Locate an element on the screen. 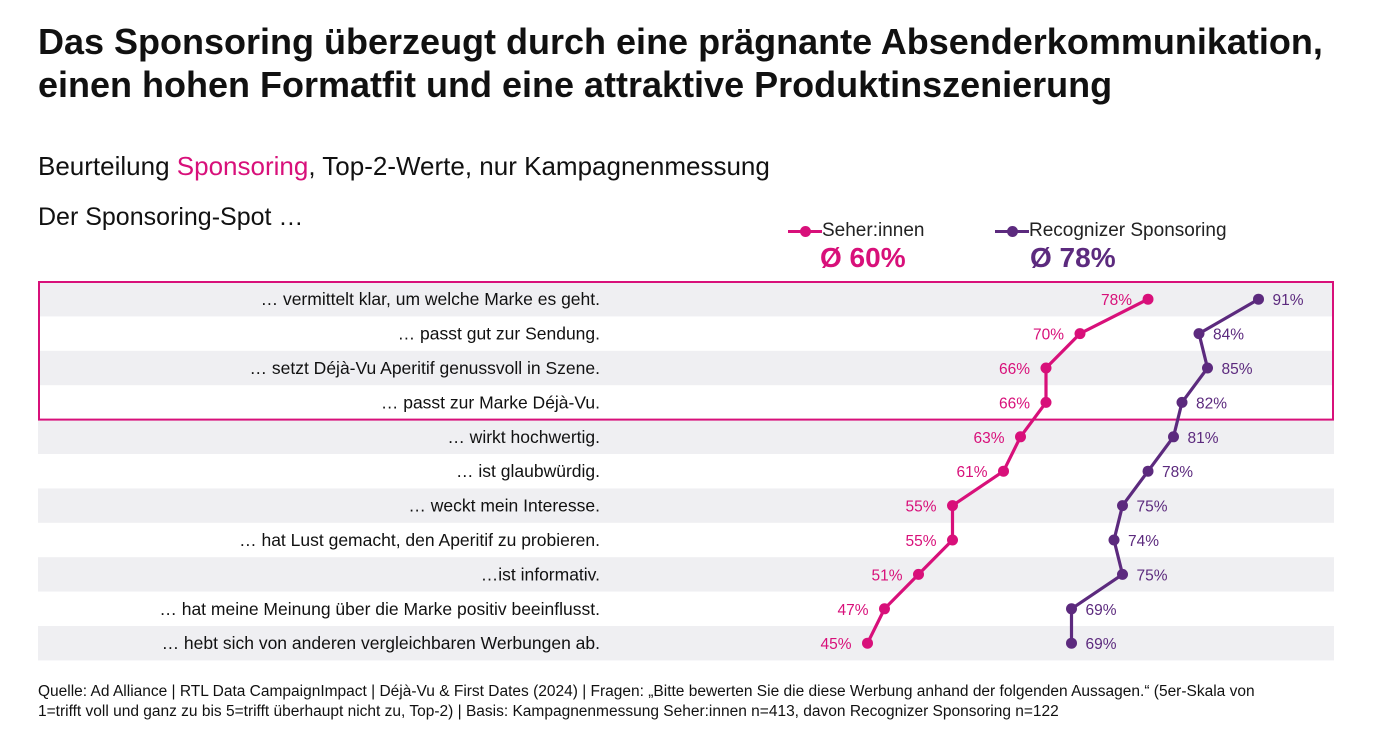 The image size is (1380, 749). legend-label-seher: Seher:innen is located at coordinates (873, 230).